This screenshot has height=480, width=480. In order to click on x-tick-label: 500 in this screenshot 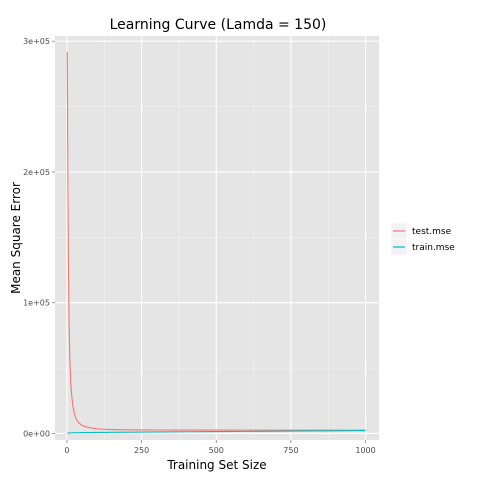, I will do `click(216, 450)`.